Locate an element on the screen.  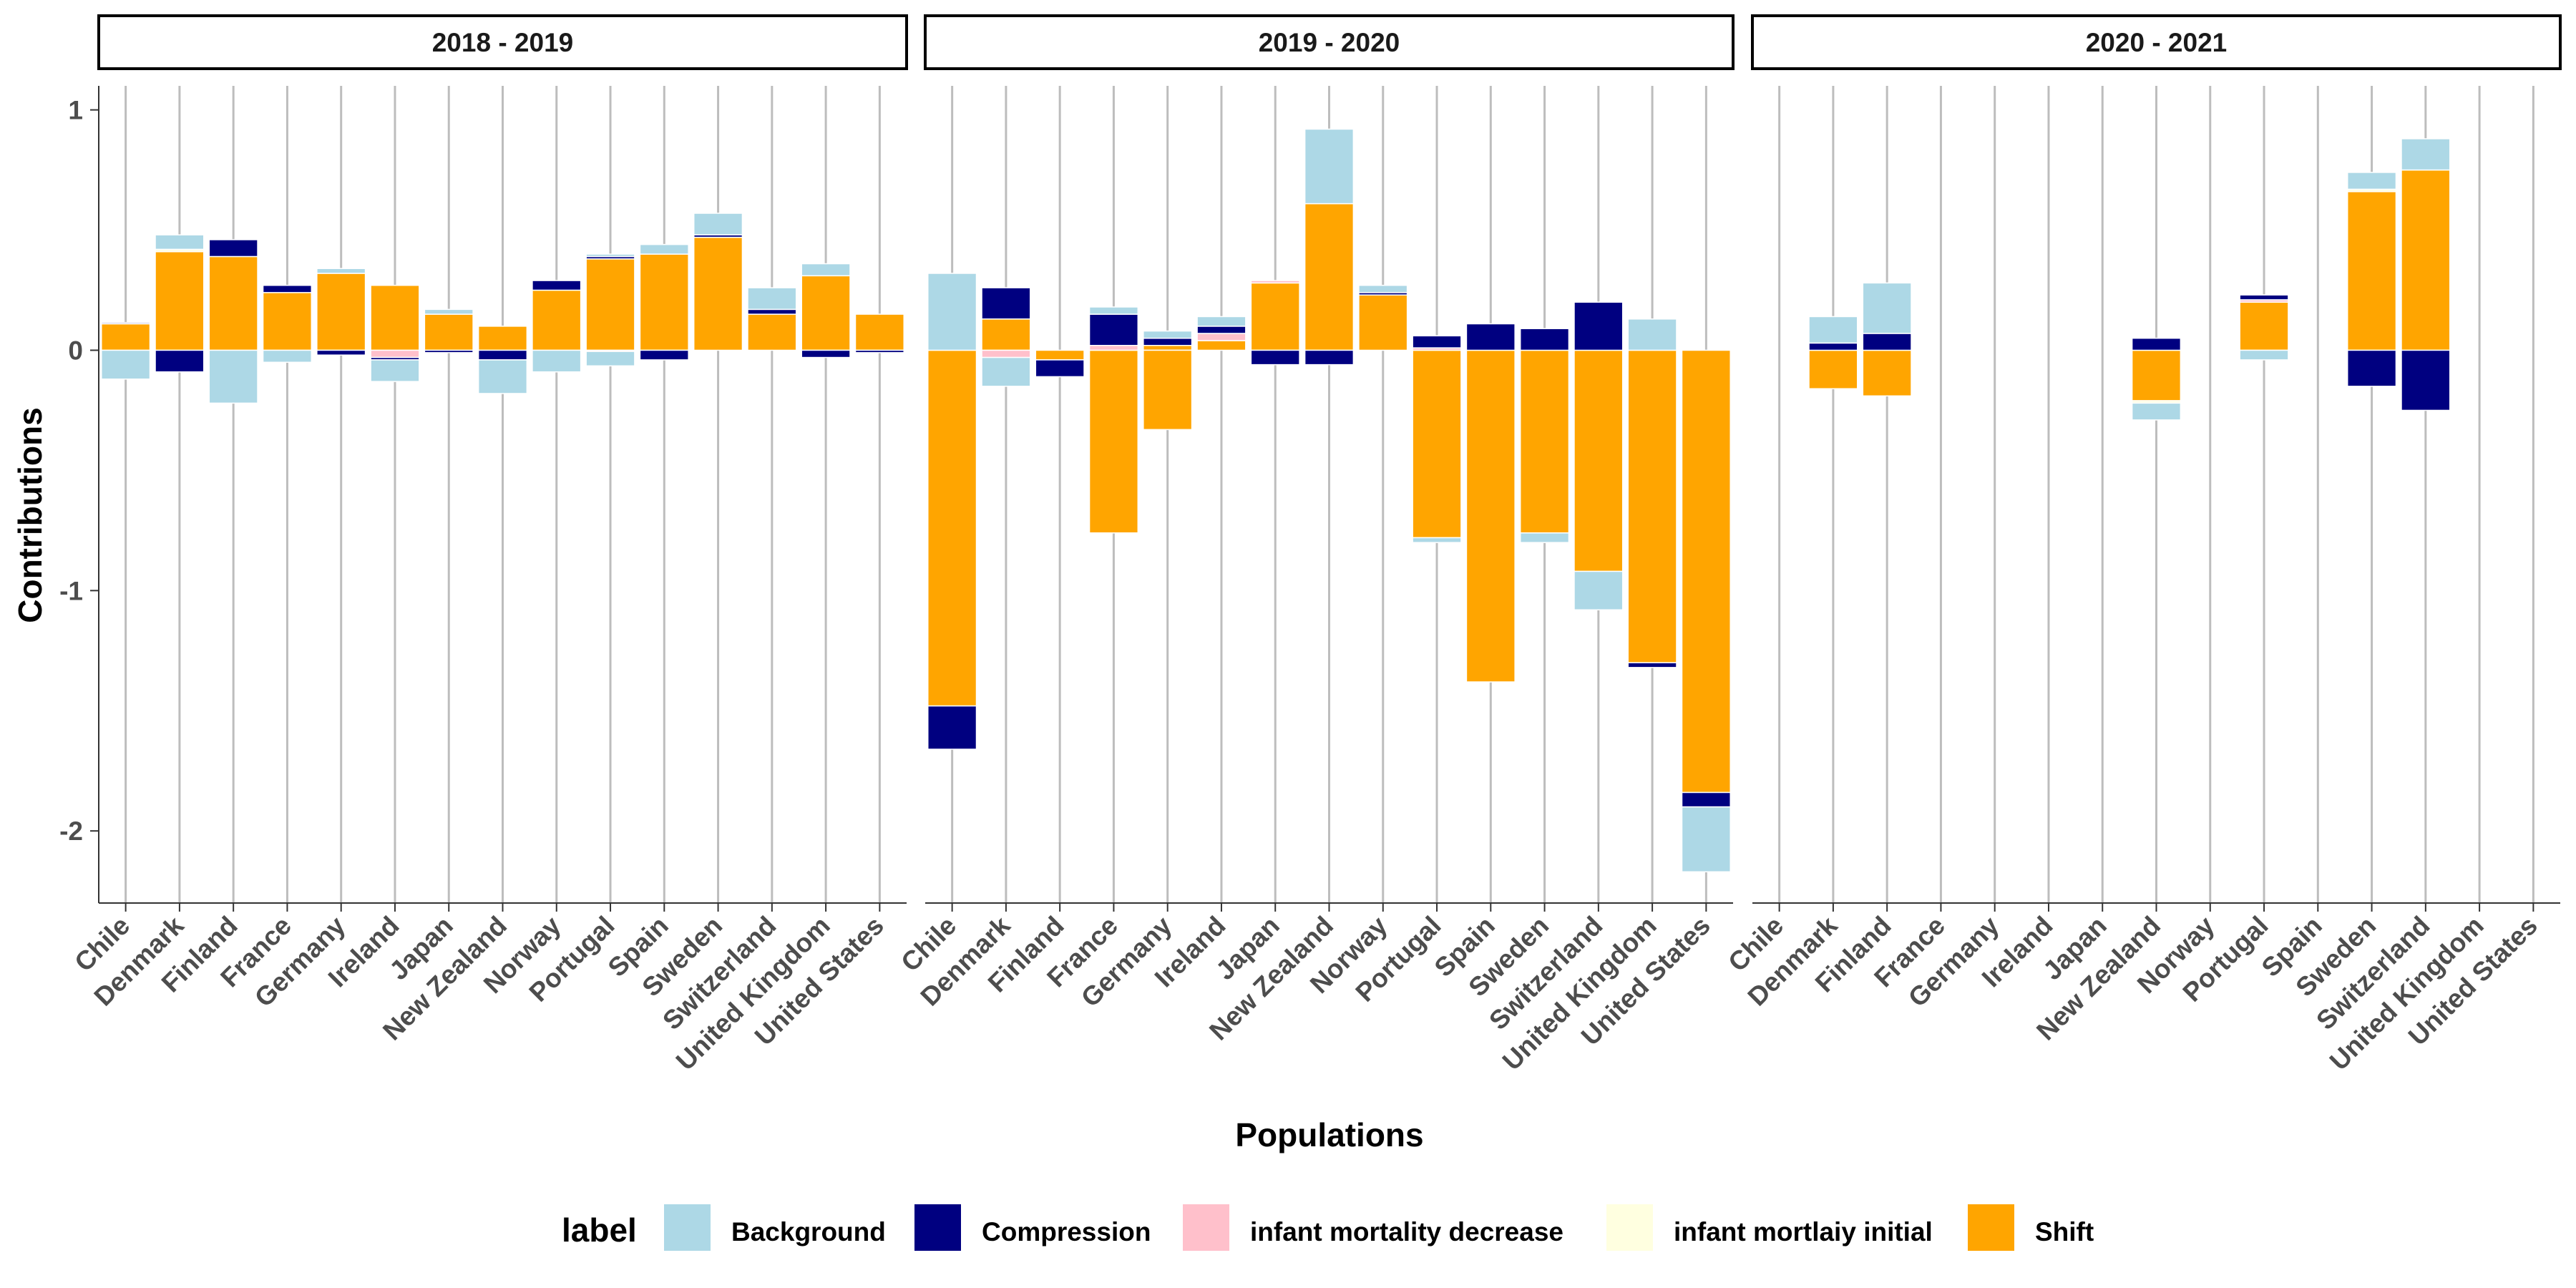
facet-strip-title: 2020 - 2021 is located at coordinates (2157, 42).